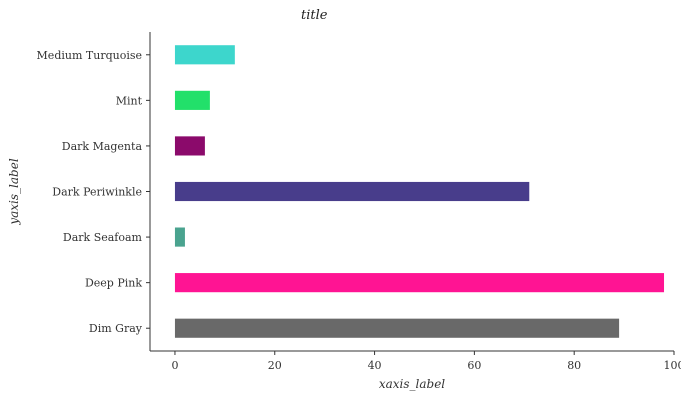  I want to click on chart-title: title, so click(314, 15).